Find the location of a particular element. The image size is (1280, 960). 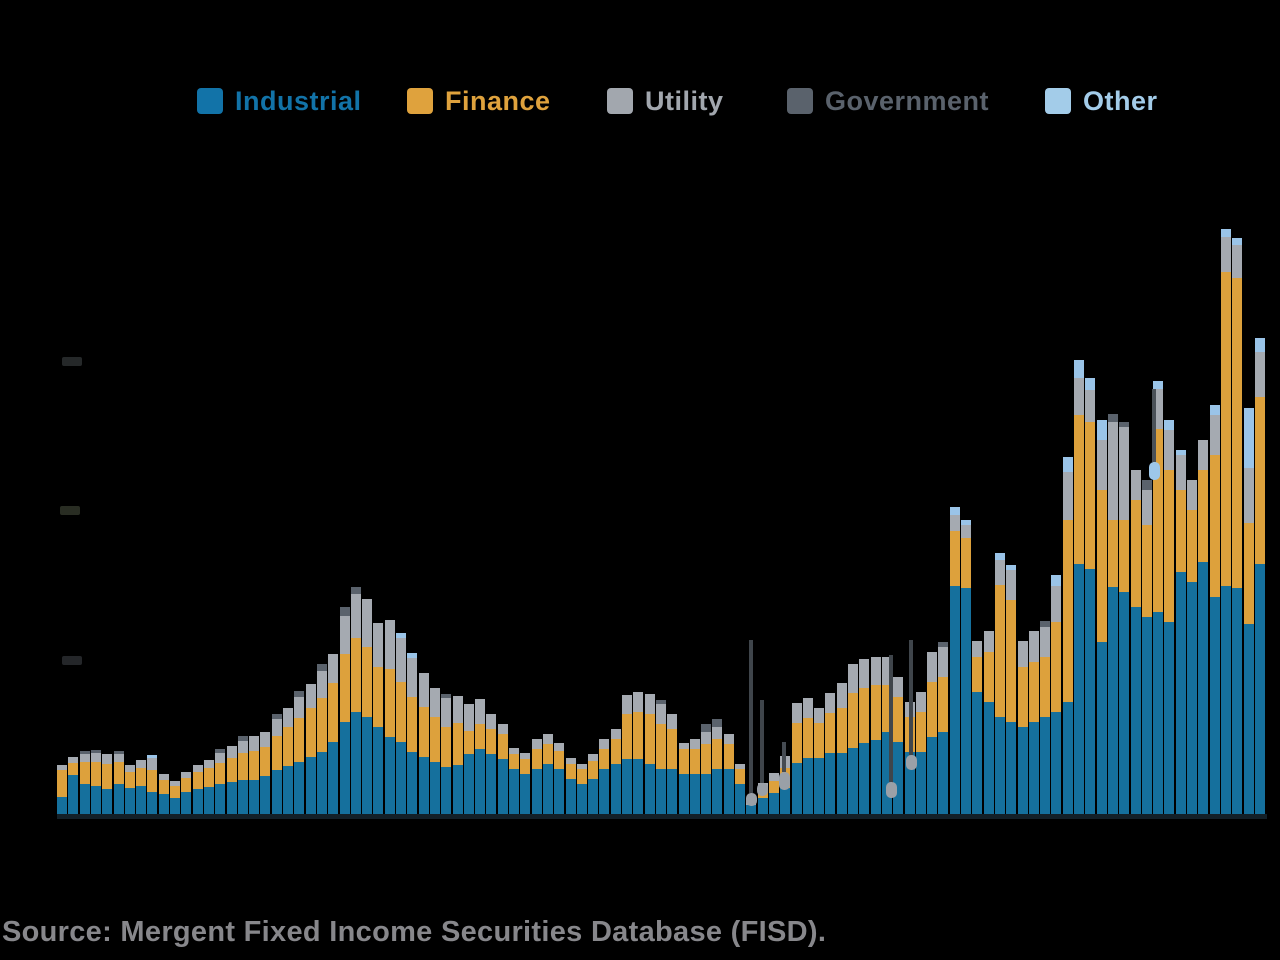

government-swatch-icon is located at coordinates (800, 101).